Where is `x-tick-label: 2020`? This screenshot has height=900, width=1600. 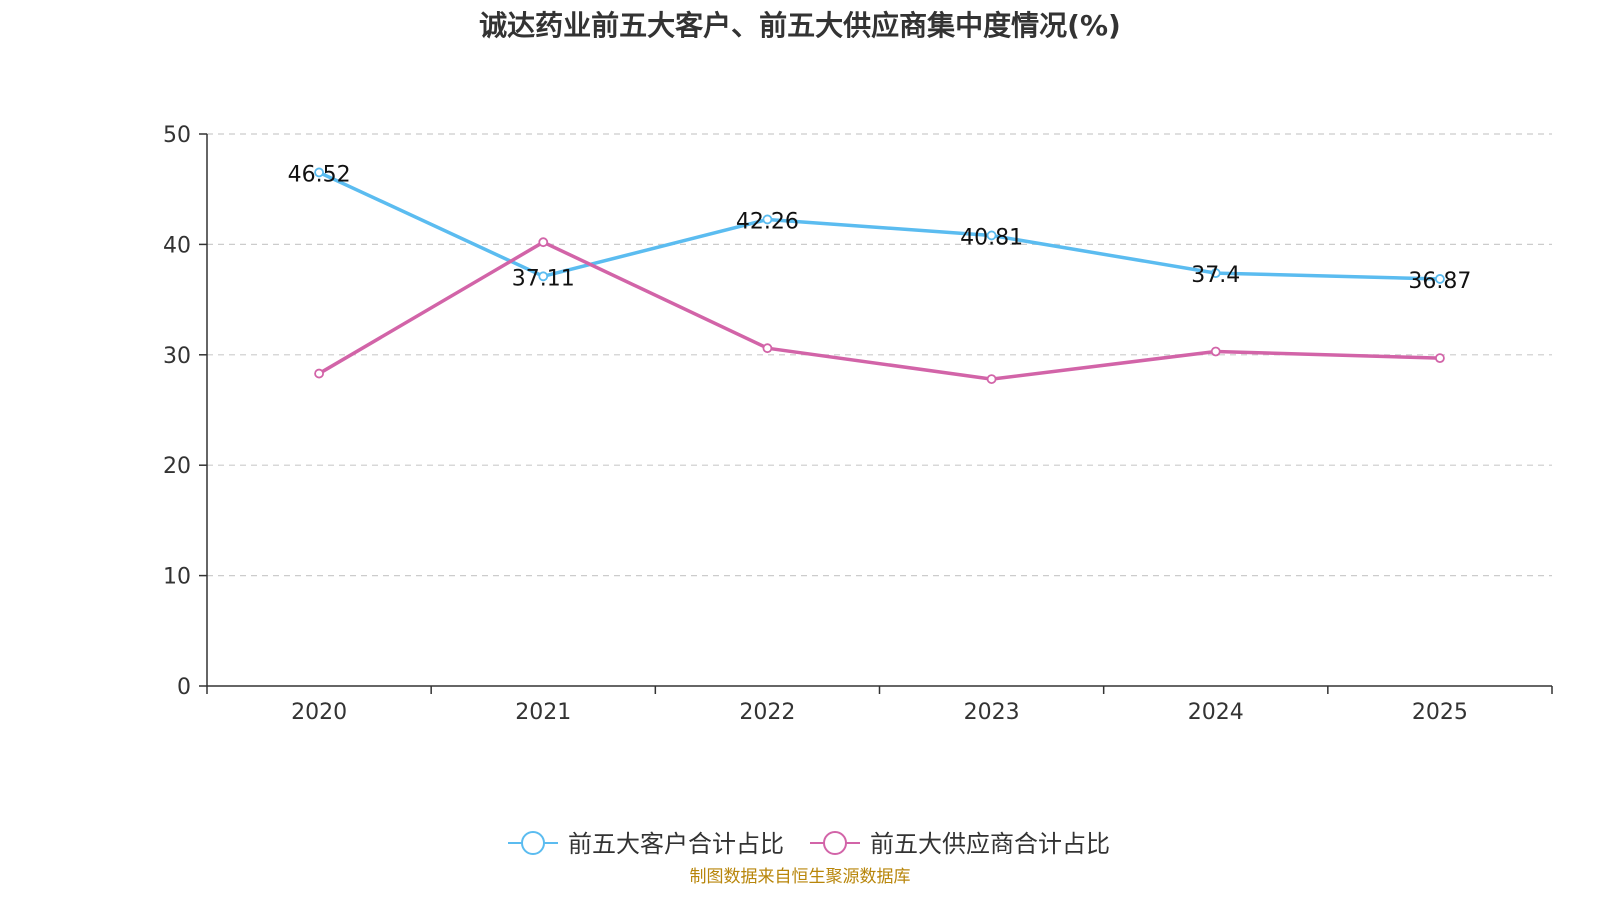 x-tick-label: 2020 is located at coordinates (319, 712).